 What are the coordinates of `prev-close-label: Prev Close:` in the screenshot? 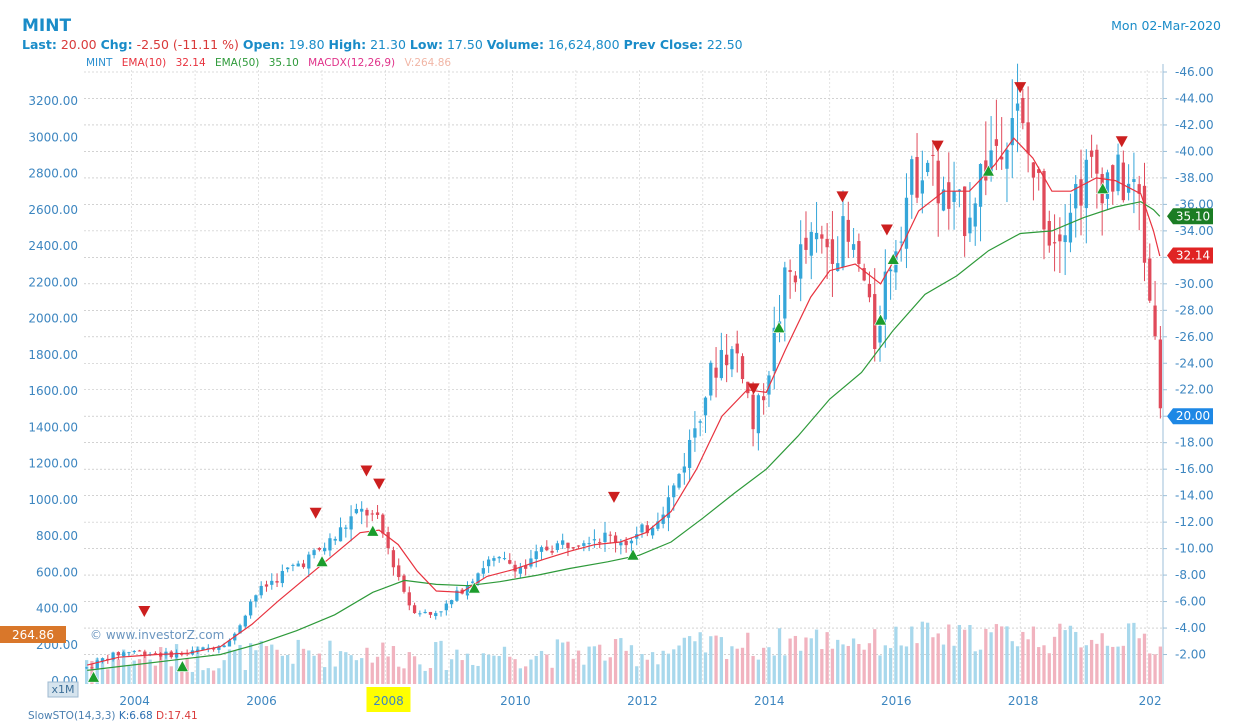 It's located at (663, 44).